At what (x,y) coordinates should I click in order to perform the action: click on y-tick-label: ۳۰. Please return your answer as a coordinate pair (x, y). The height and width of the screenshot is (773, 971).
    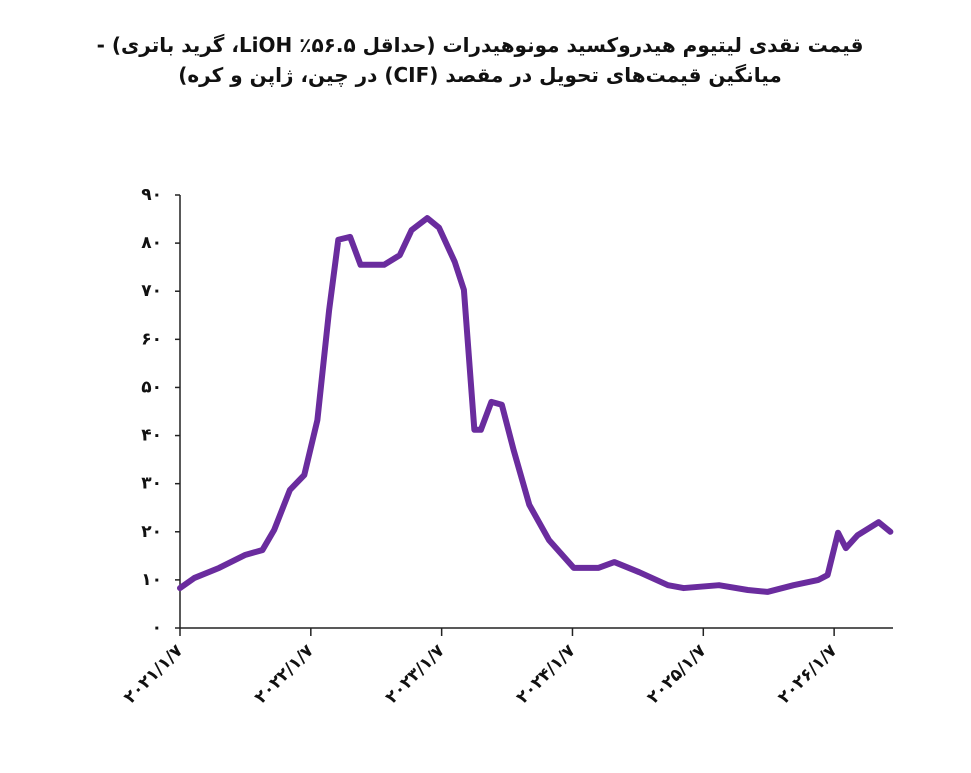
    Looking at the image, I should click on (151, 484).